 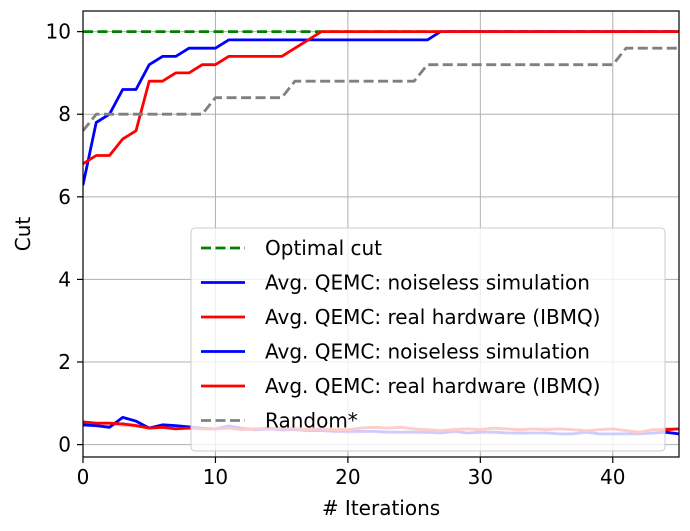 I want to click on y-tick-label: 0, so click(x=64, y=445).